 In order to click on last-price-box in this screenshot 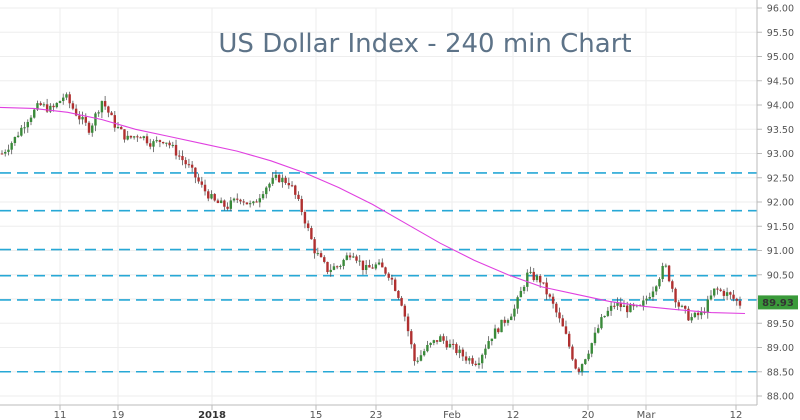, I will do `click(778, 302)`.